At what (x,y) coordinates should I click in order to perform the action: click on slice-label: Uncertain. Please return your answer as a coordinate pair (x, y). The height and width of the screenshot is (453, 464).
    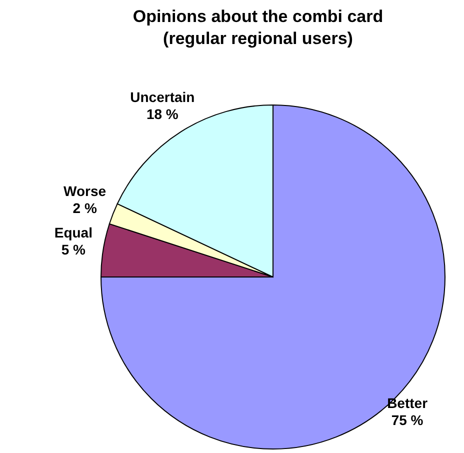
    Looking at the image, I should click on (162, 97).